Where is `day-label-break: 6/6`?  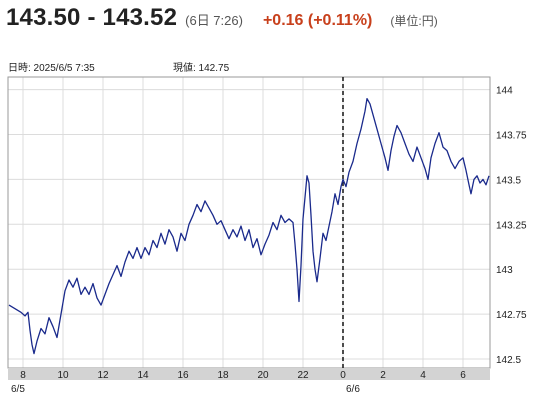
day-label-break: 6/6 is located at coordinates (353, 389).